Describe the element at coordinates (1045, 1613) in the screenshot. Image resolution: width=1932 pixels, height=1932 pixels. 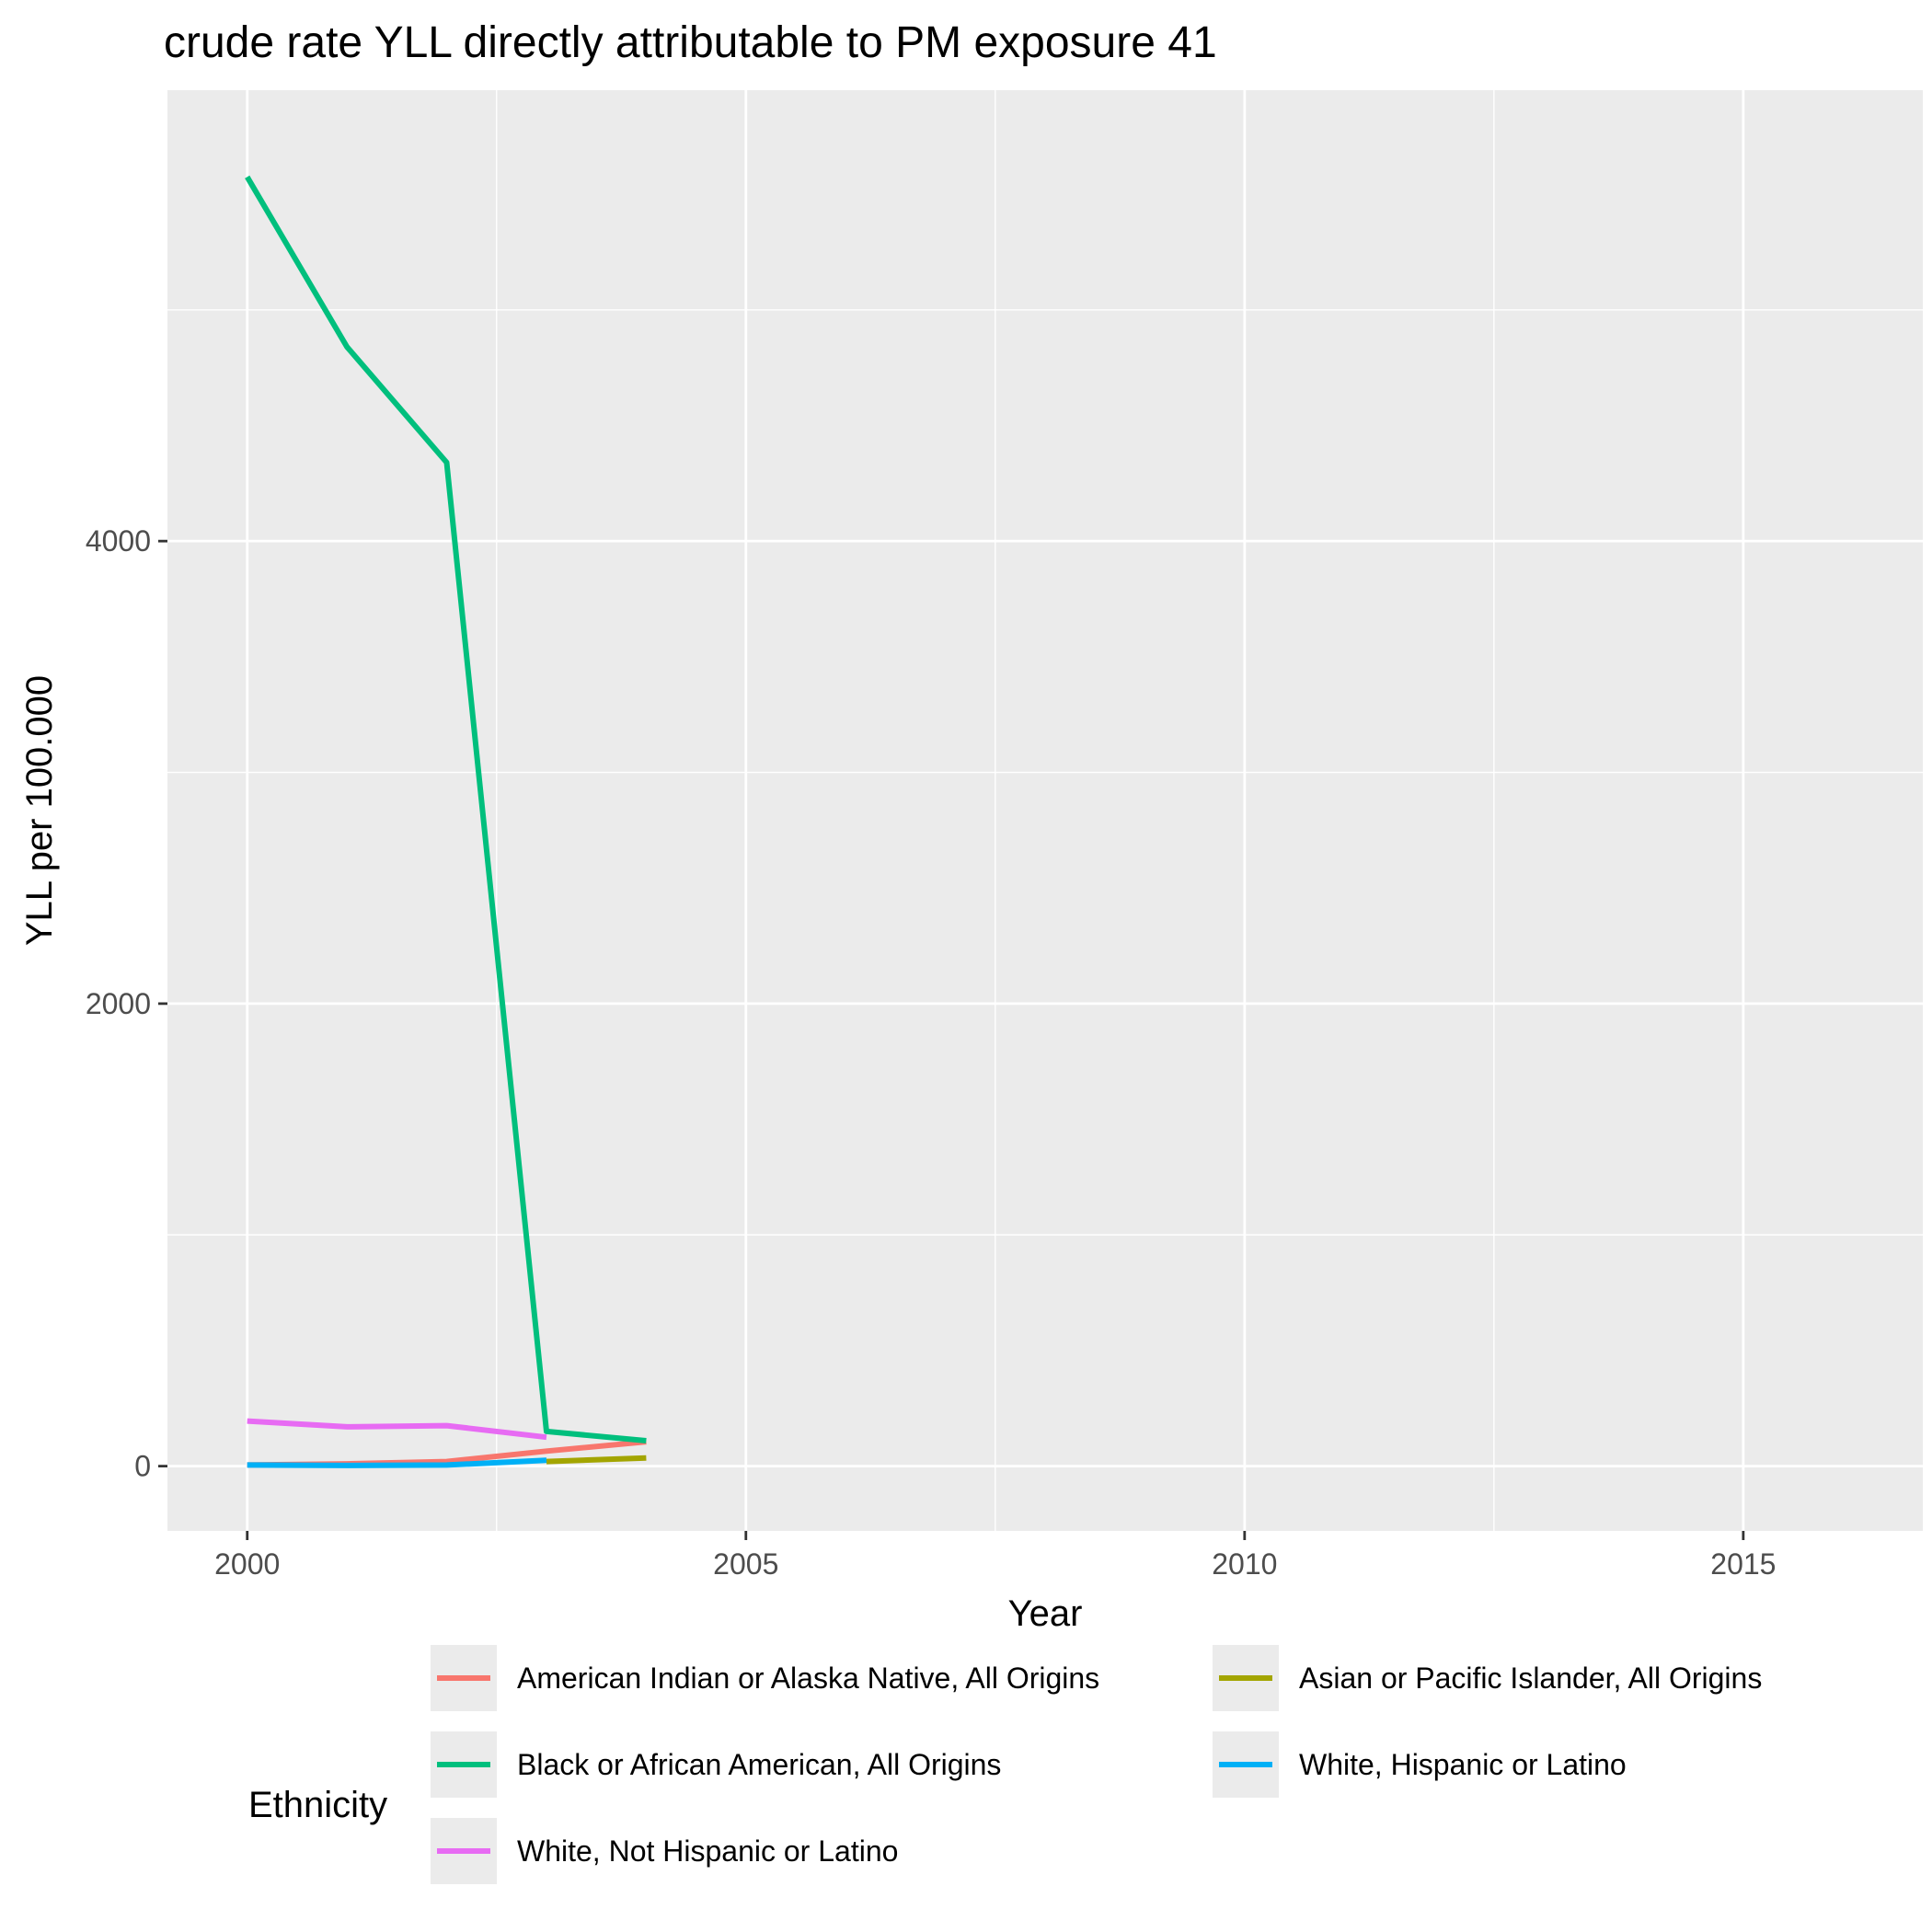
I see `x-axis-title: Year` at that location.